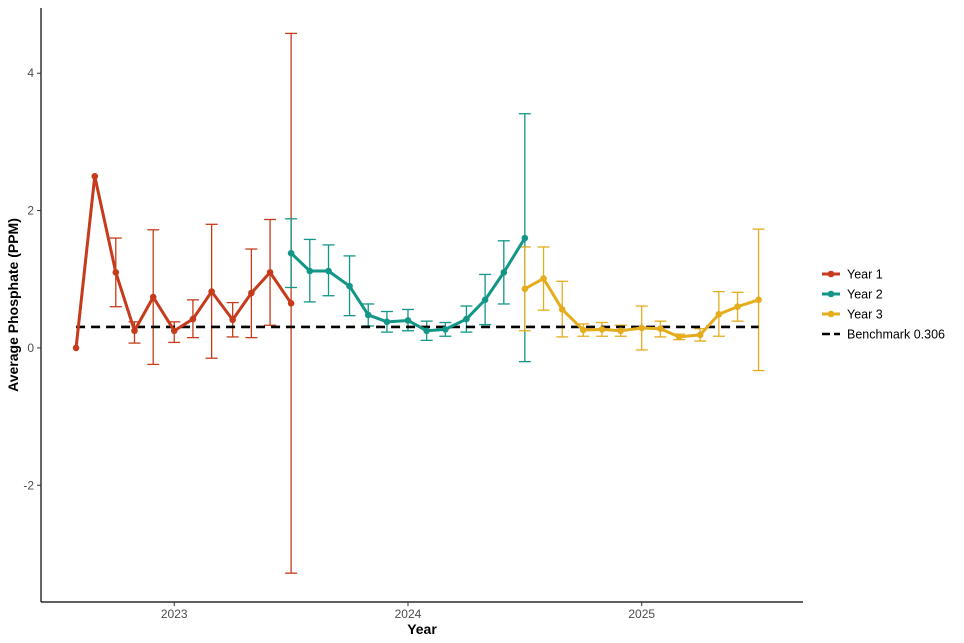 The width and height of the screenshot is (964, 643). I want to click on legend-label: Year 1, so click(865, 275).